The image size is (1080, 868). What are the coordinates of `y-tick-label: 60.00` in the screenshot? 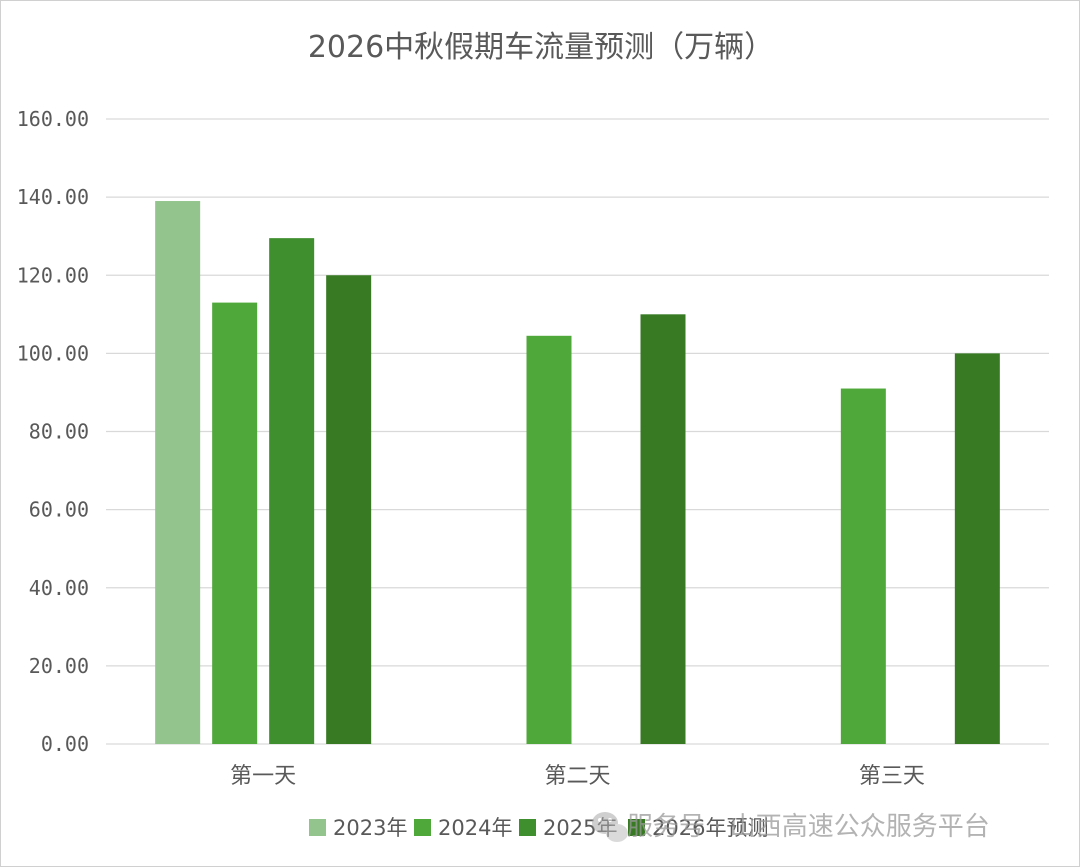 It's located at (59, 510).